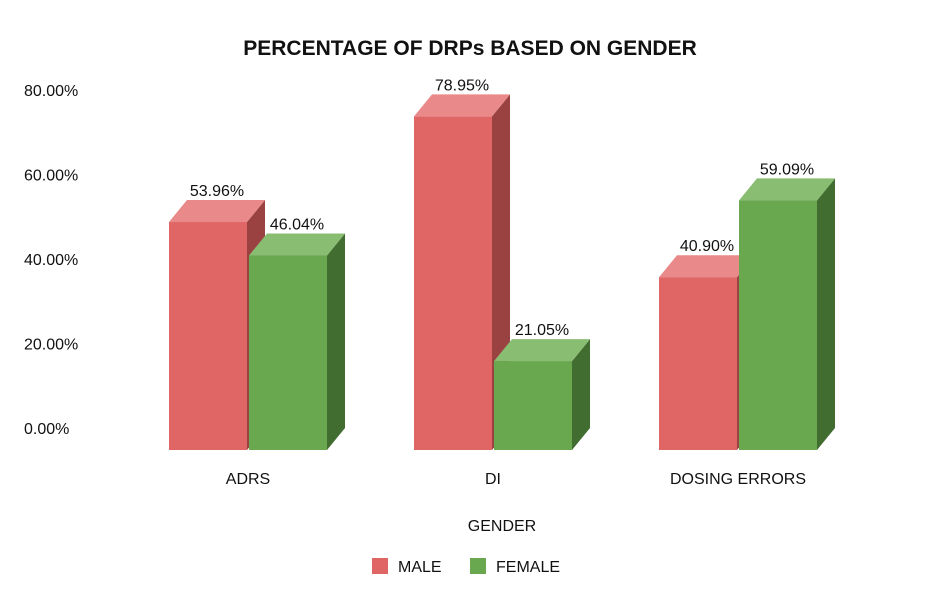 The image size is (948, 608). I want to click on y-tick-label: 60.00%, so click(51, 176).